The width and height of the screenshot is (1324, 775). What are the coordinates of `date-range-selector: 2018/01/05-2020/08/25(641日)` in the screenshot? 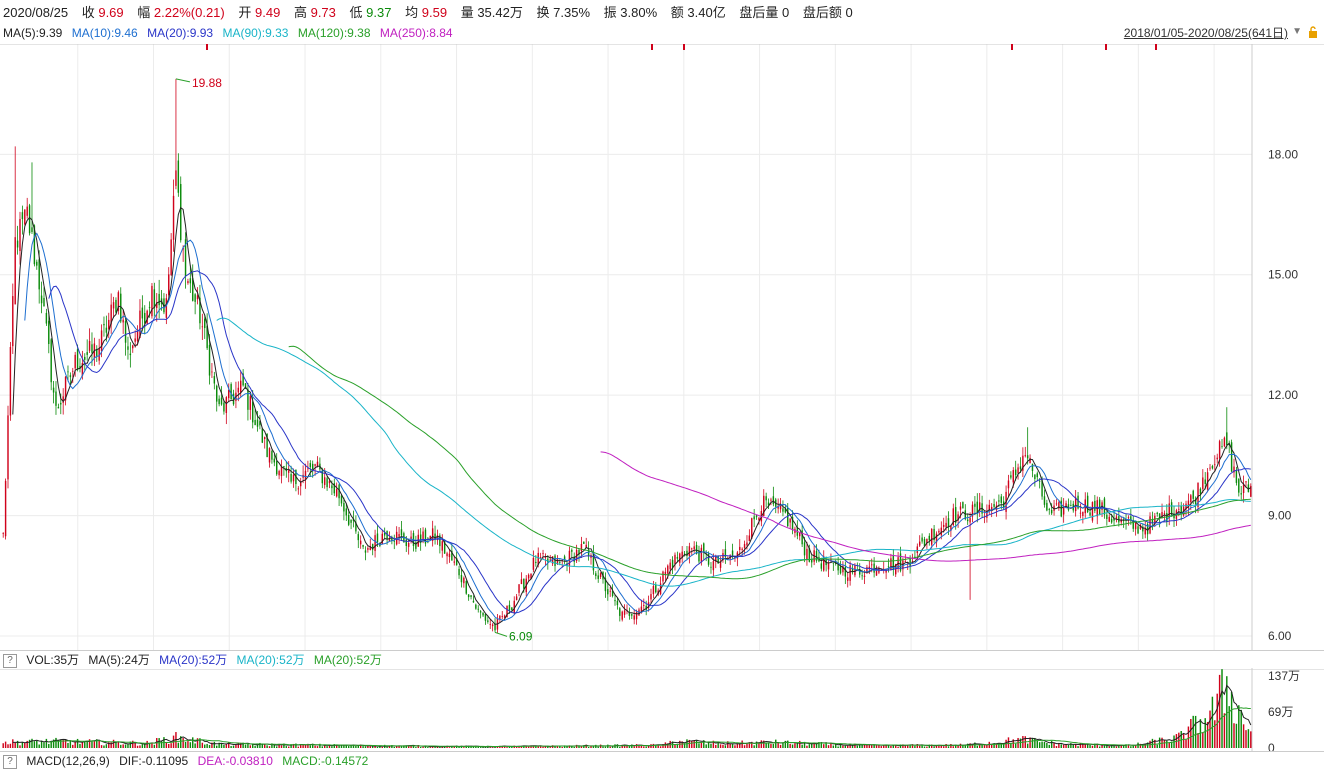 It's located at (1205, 33).